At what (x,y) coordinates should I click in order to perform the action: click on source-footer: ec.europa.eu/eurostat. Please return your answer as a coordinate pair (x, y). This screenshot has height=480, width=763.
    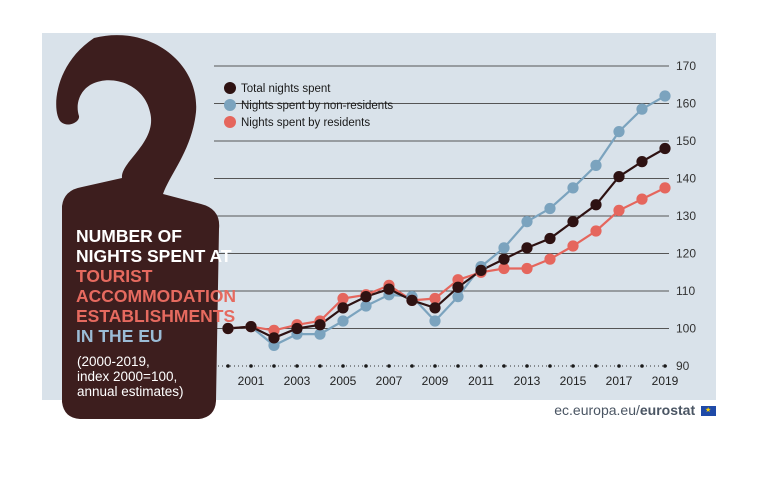
    Looking at the image, I should click on (358, 410).